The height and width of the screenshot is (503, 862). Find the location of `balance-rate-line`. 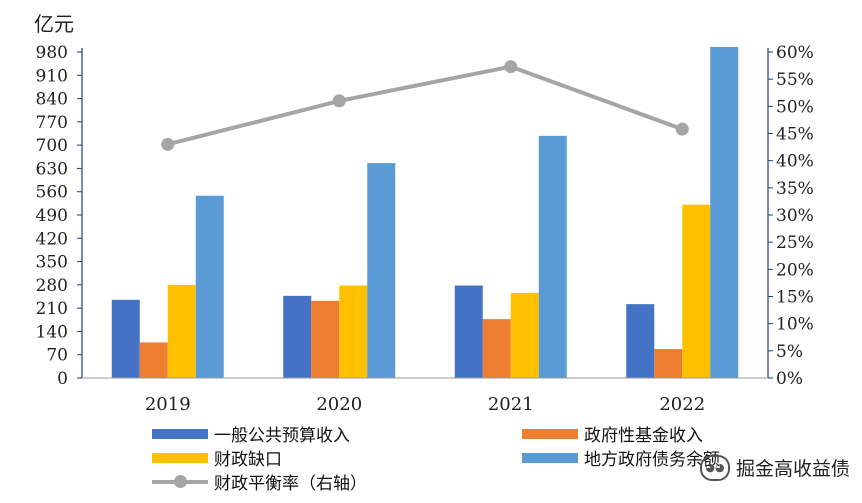

balance-rate-line is located at coordinates (425, 105).